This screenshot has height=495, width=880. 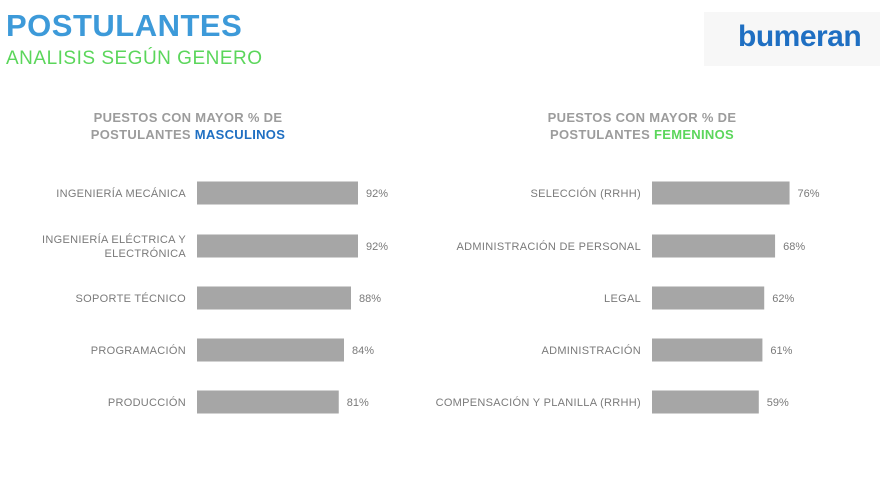 What do you see at coordinates (358, 403) in the screenshot?
I see `value-label-masculinos-4: 81%` at bounding box center [358, 403].